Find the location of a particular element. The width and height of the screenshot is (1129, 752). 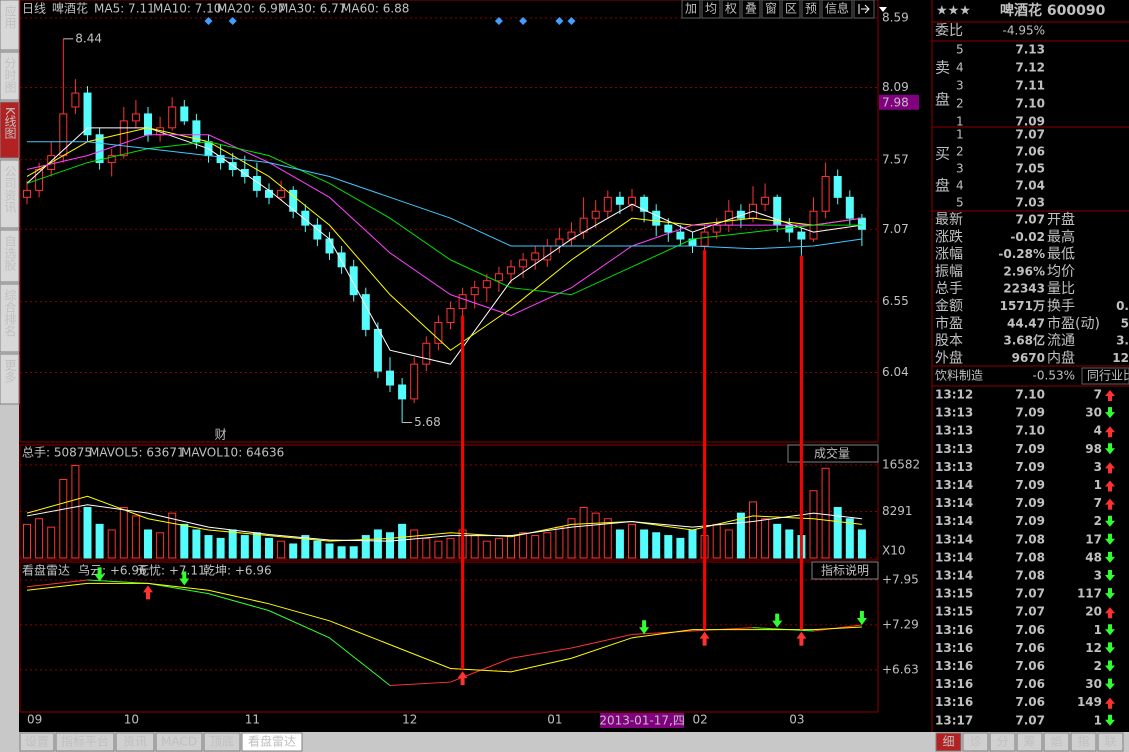

right-tab-label: 分 is located at coordinates (1002, 742).